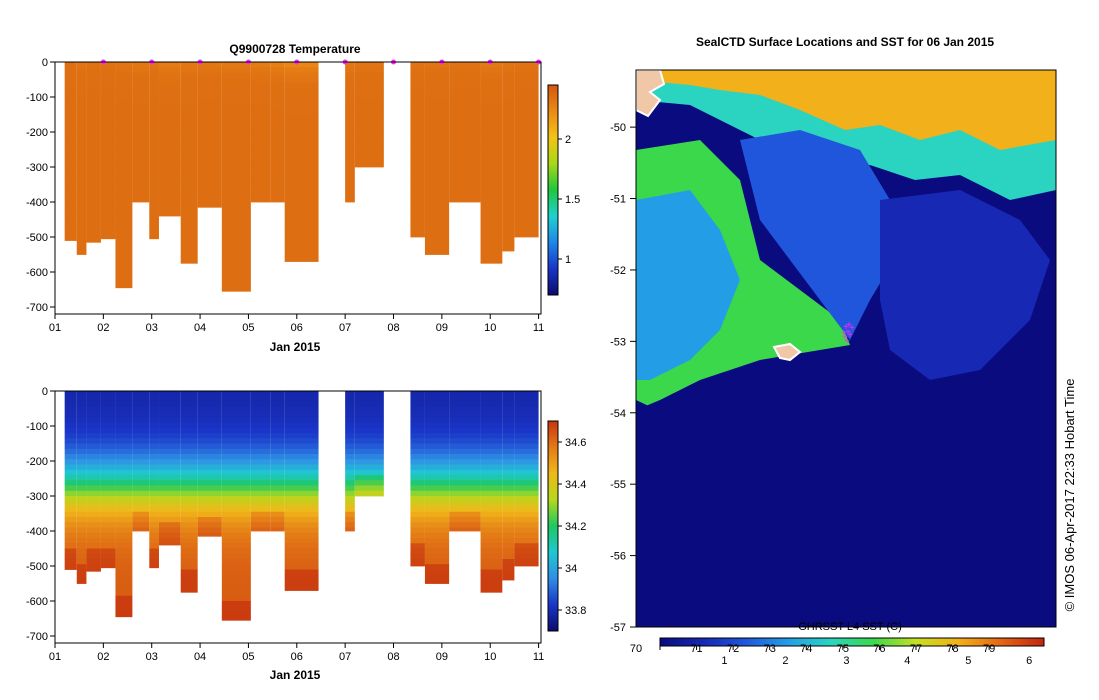 The width and height of the screenshot is (1099, 700). I want to click on lat-tick-label: -50, so click(618, 128).